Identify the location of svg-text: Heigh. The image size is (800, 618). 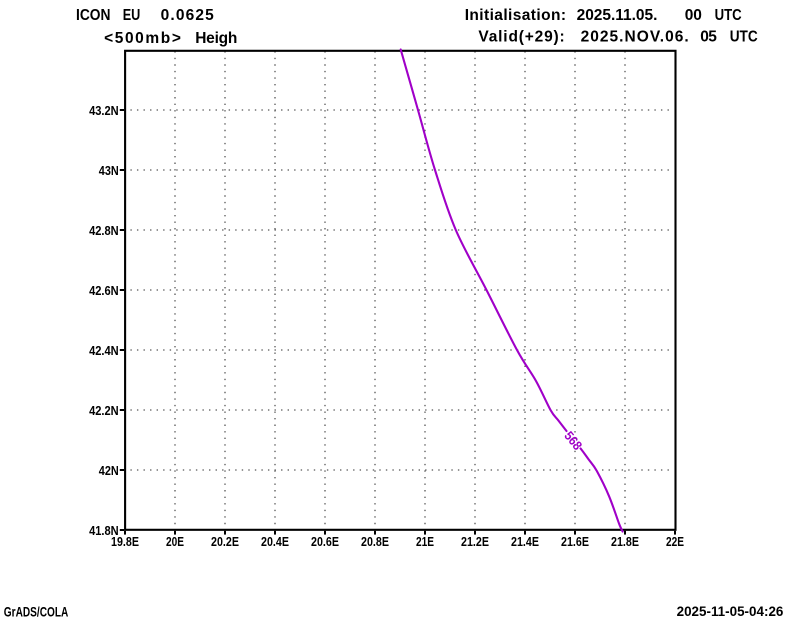
(216, 38).